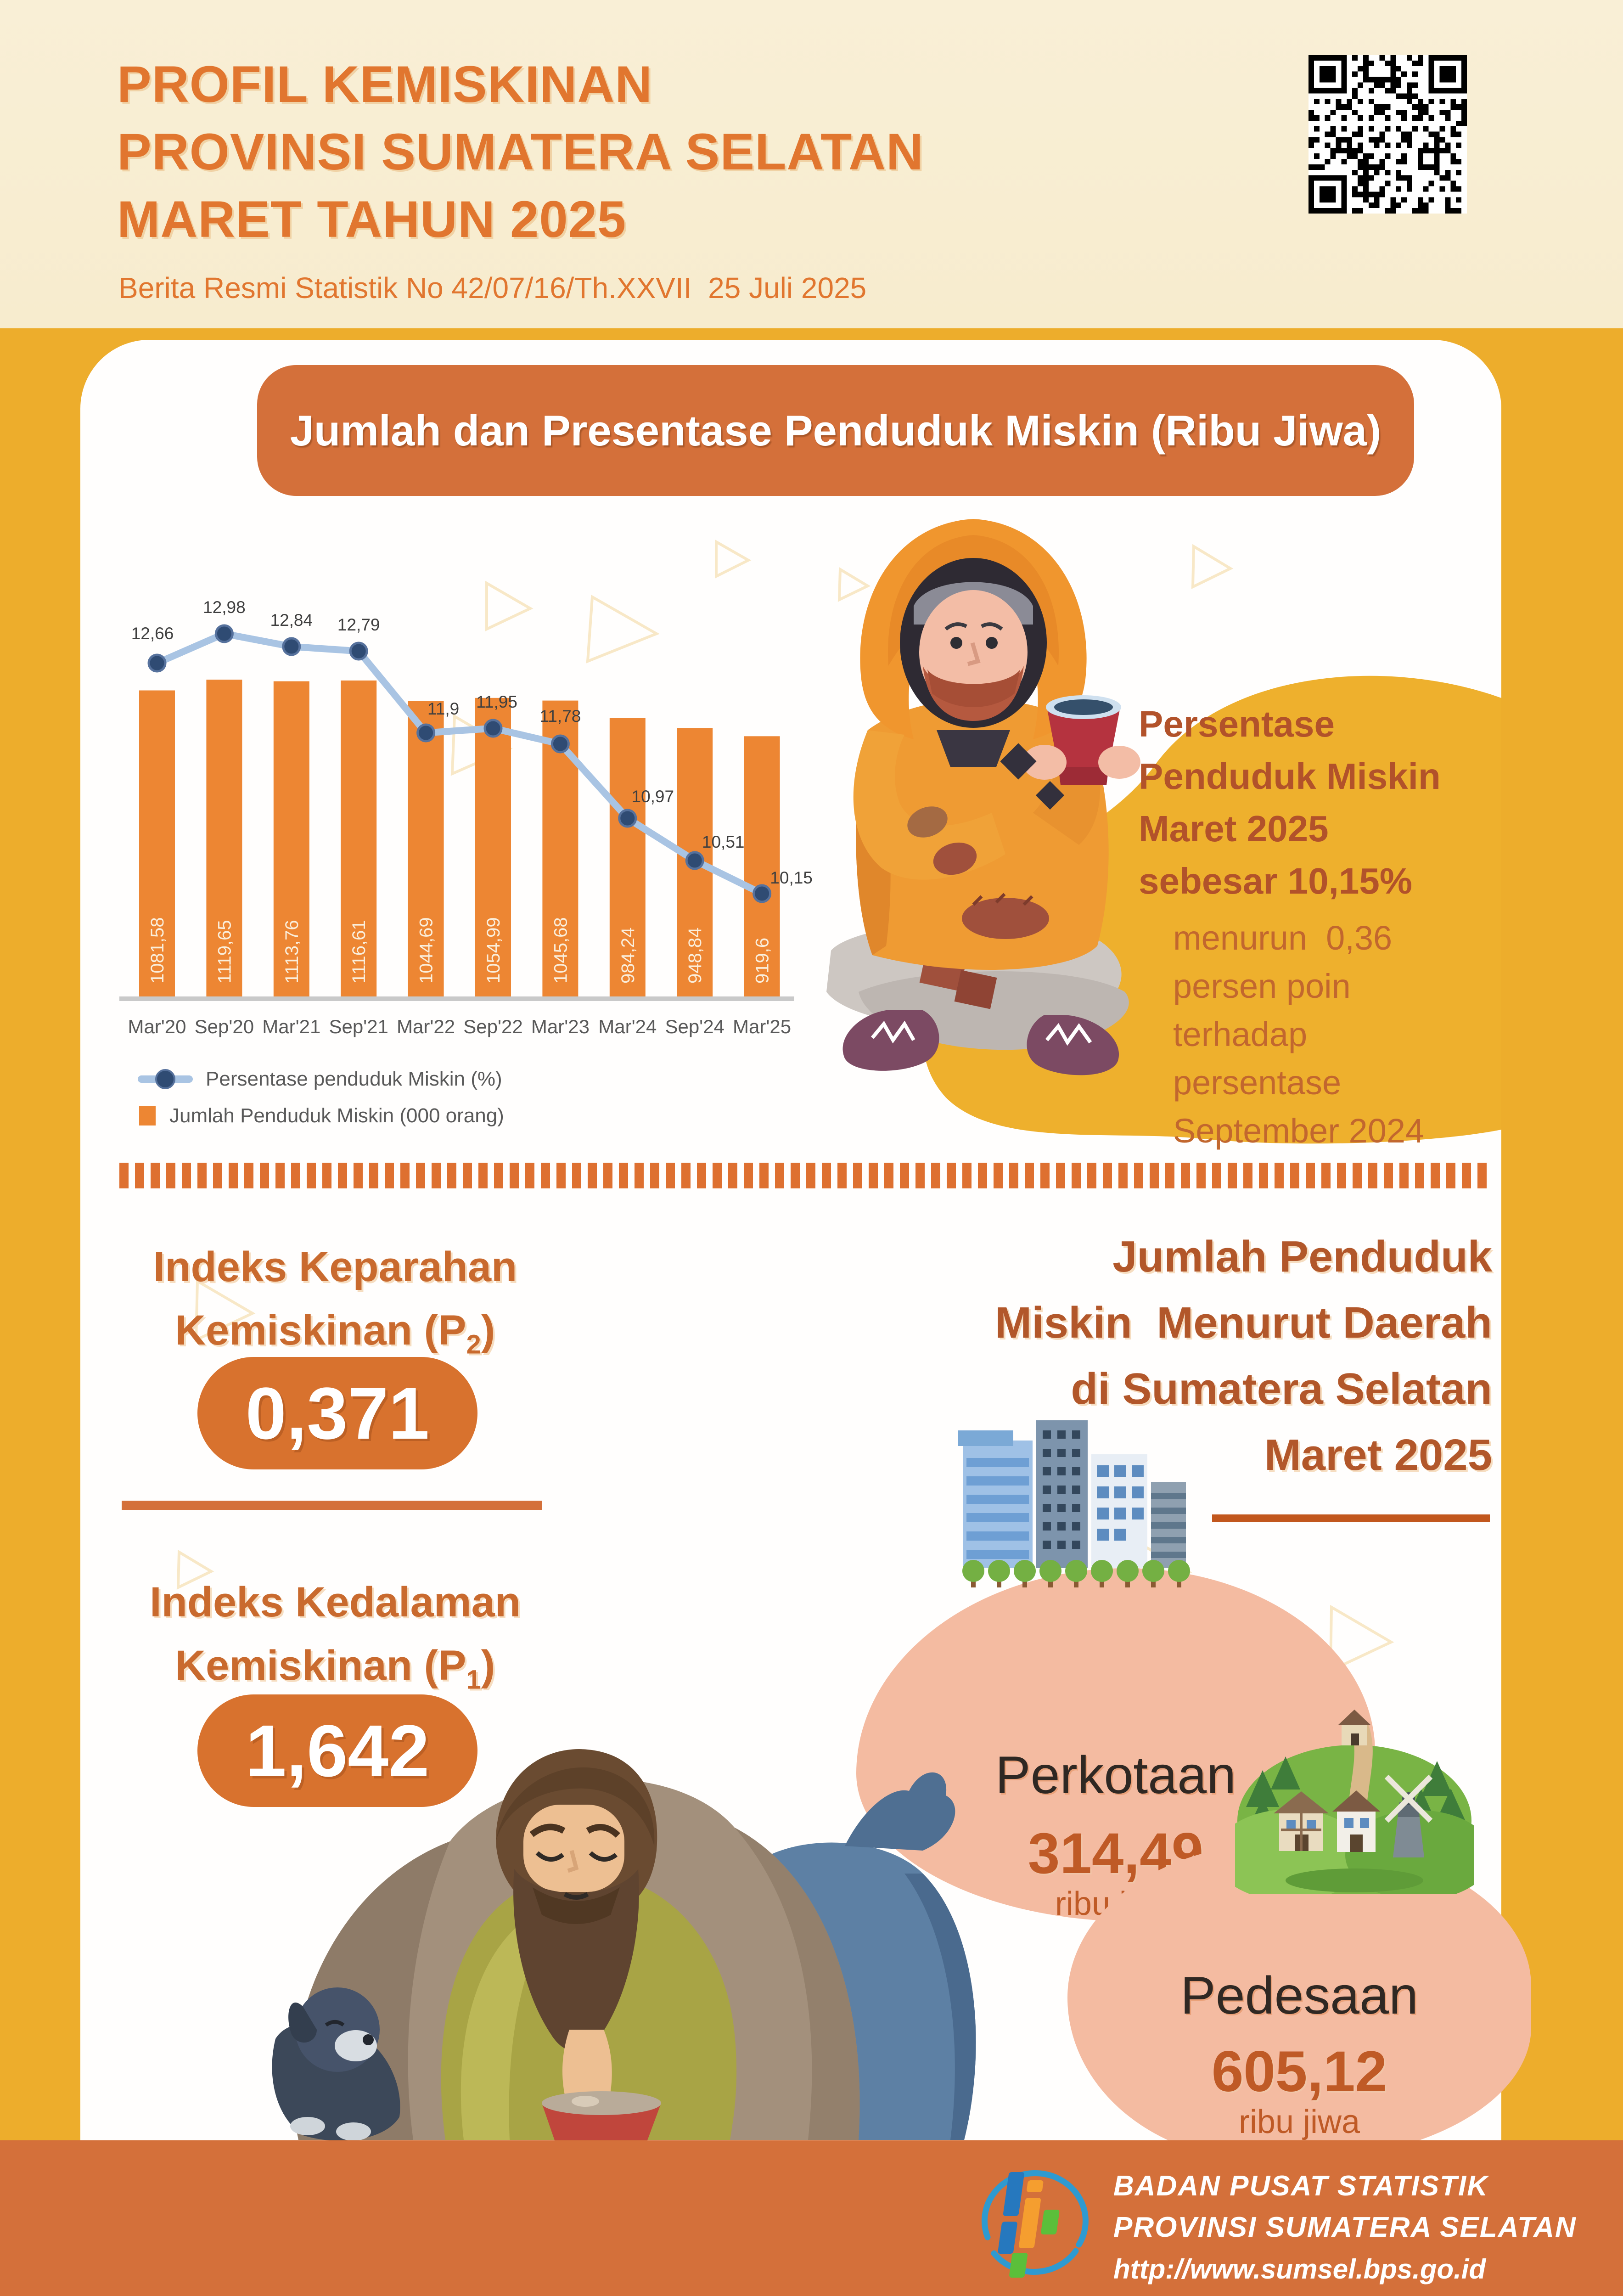 This screenshot has height=2296, width=1623. I want to click on left-divider-line, so click(332, 1505).